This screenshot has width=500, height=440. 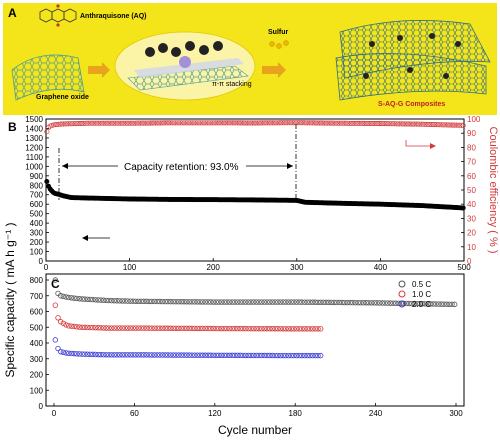 I want to click on b-x-tick-label: 400, so click(x=381, y=267).